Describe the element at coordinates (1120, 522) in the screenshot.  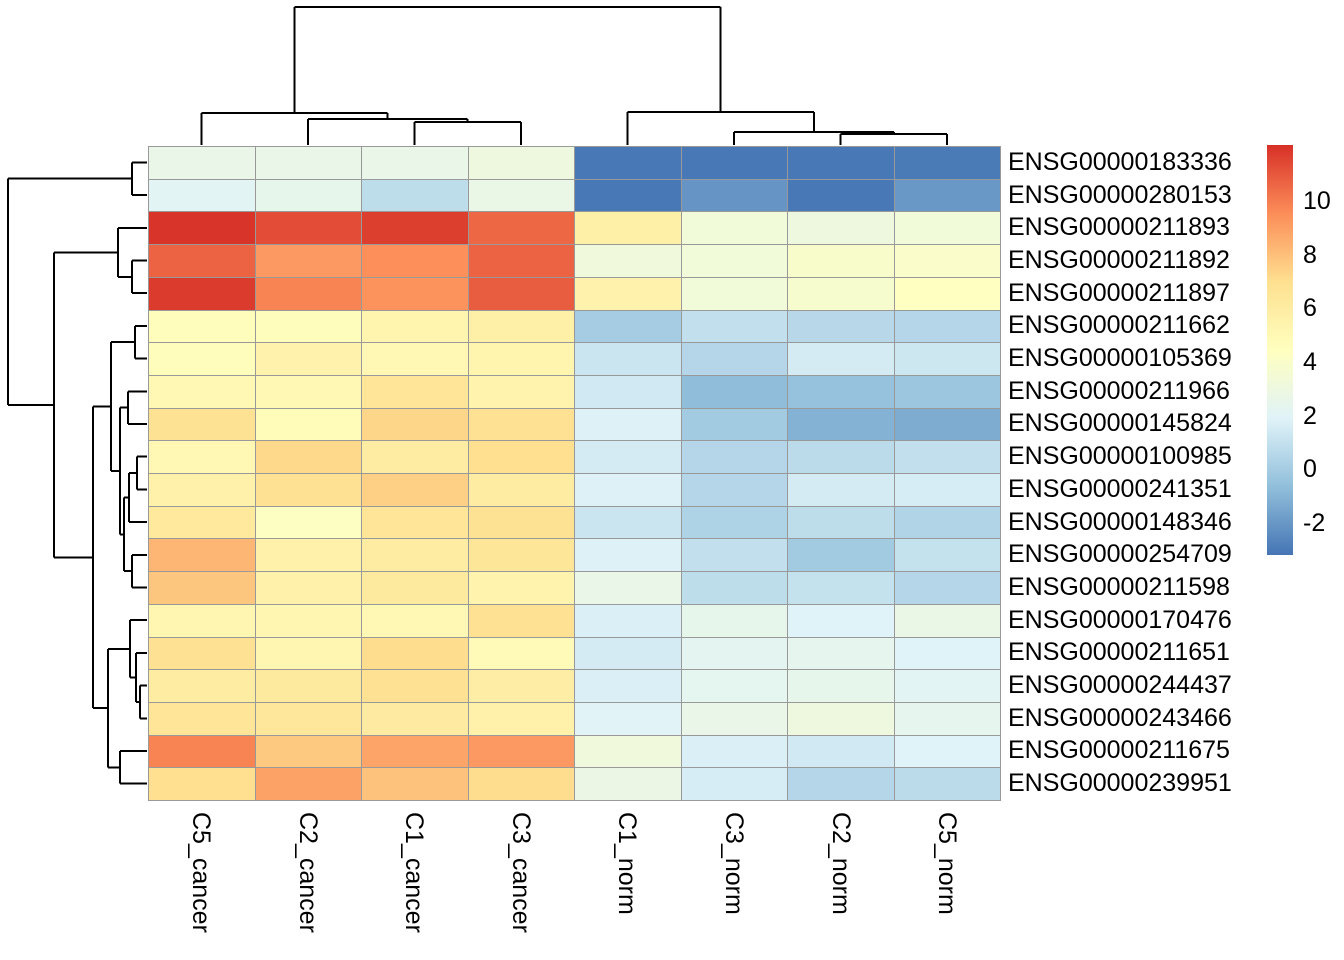
I see `row-label: ENSG00000148346` at that location.